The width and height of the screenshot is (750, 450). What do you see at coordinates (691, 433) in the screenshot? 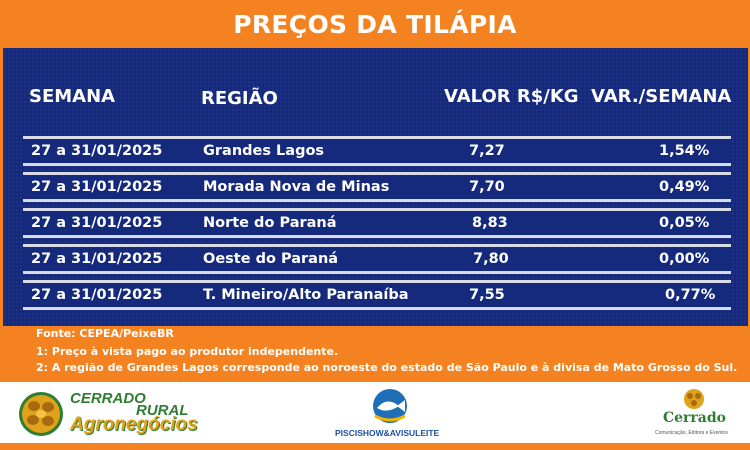
I see `cerrado-tagline: Comunicação, Editora e Eventos` at bounding box center [691, 433].